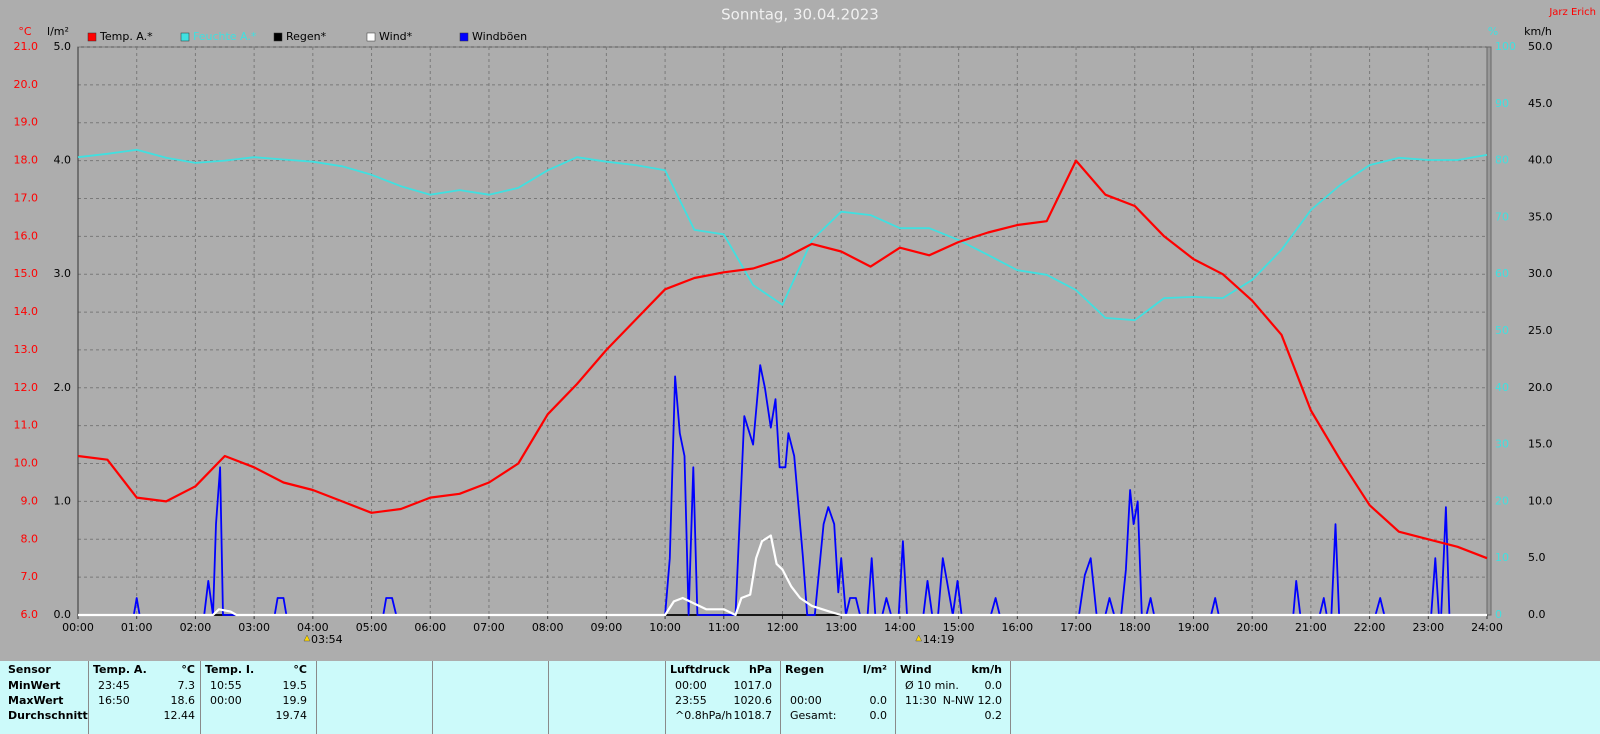  Describe the element at coordinates (753, 715) in the screenshot. I see `stat-value: 1018.7` at that location.